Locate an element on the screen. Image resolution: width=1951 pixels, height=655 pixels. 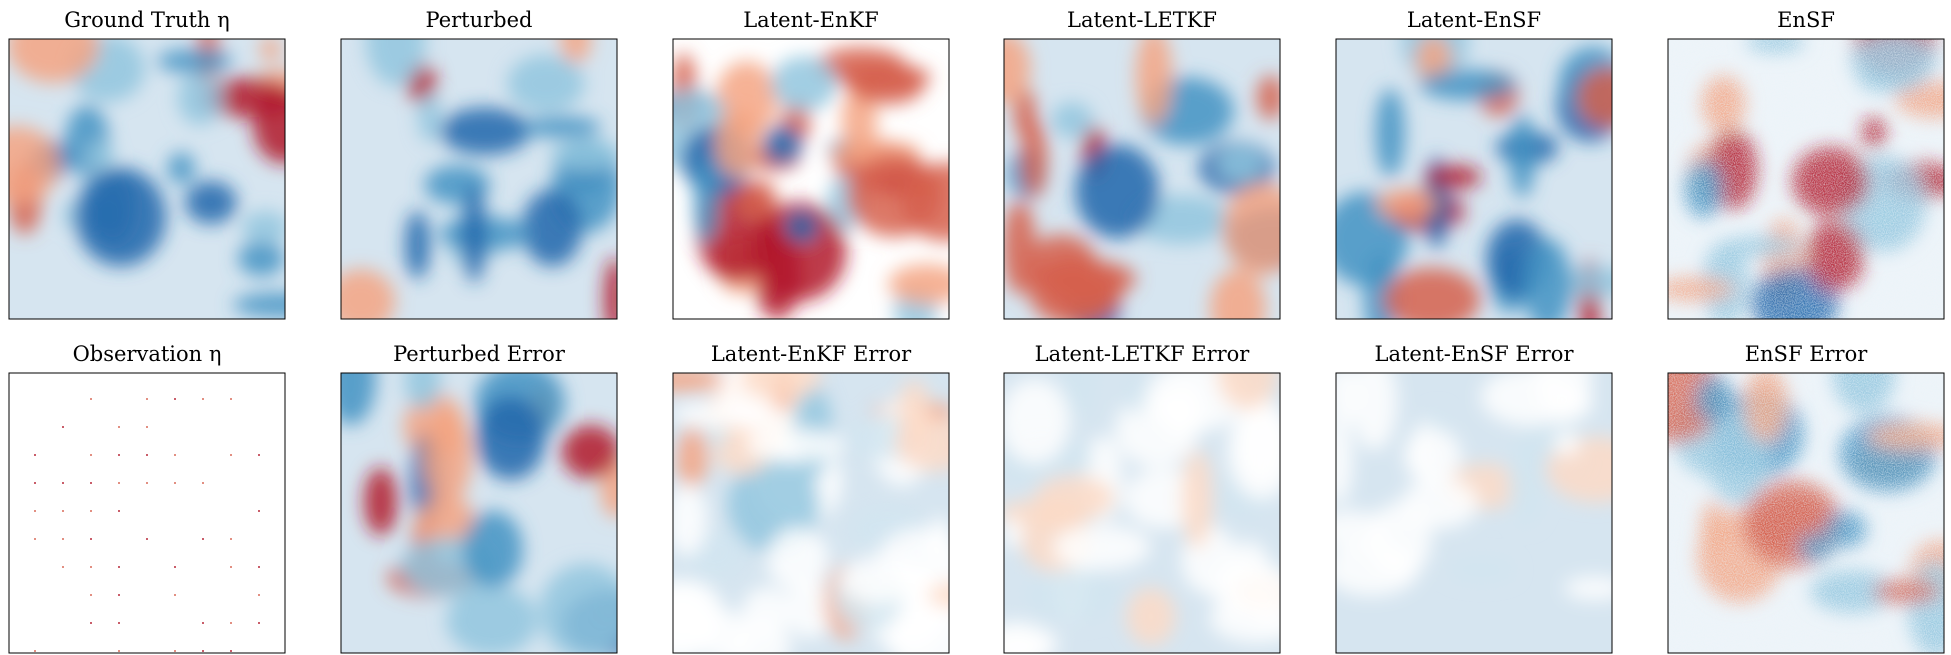
panel-title: Latent-EnKF is located at coordinates (811, 20).